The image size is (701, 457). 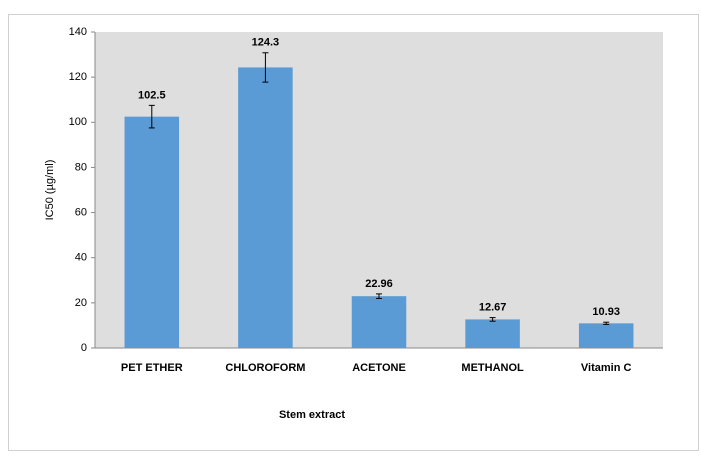 What do you see at coordinates (266, 43) in the screenshot?
I see `data-label: 124.3` at bounding box center [266, 43].